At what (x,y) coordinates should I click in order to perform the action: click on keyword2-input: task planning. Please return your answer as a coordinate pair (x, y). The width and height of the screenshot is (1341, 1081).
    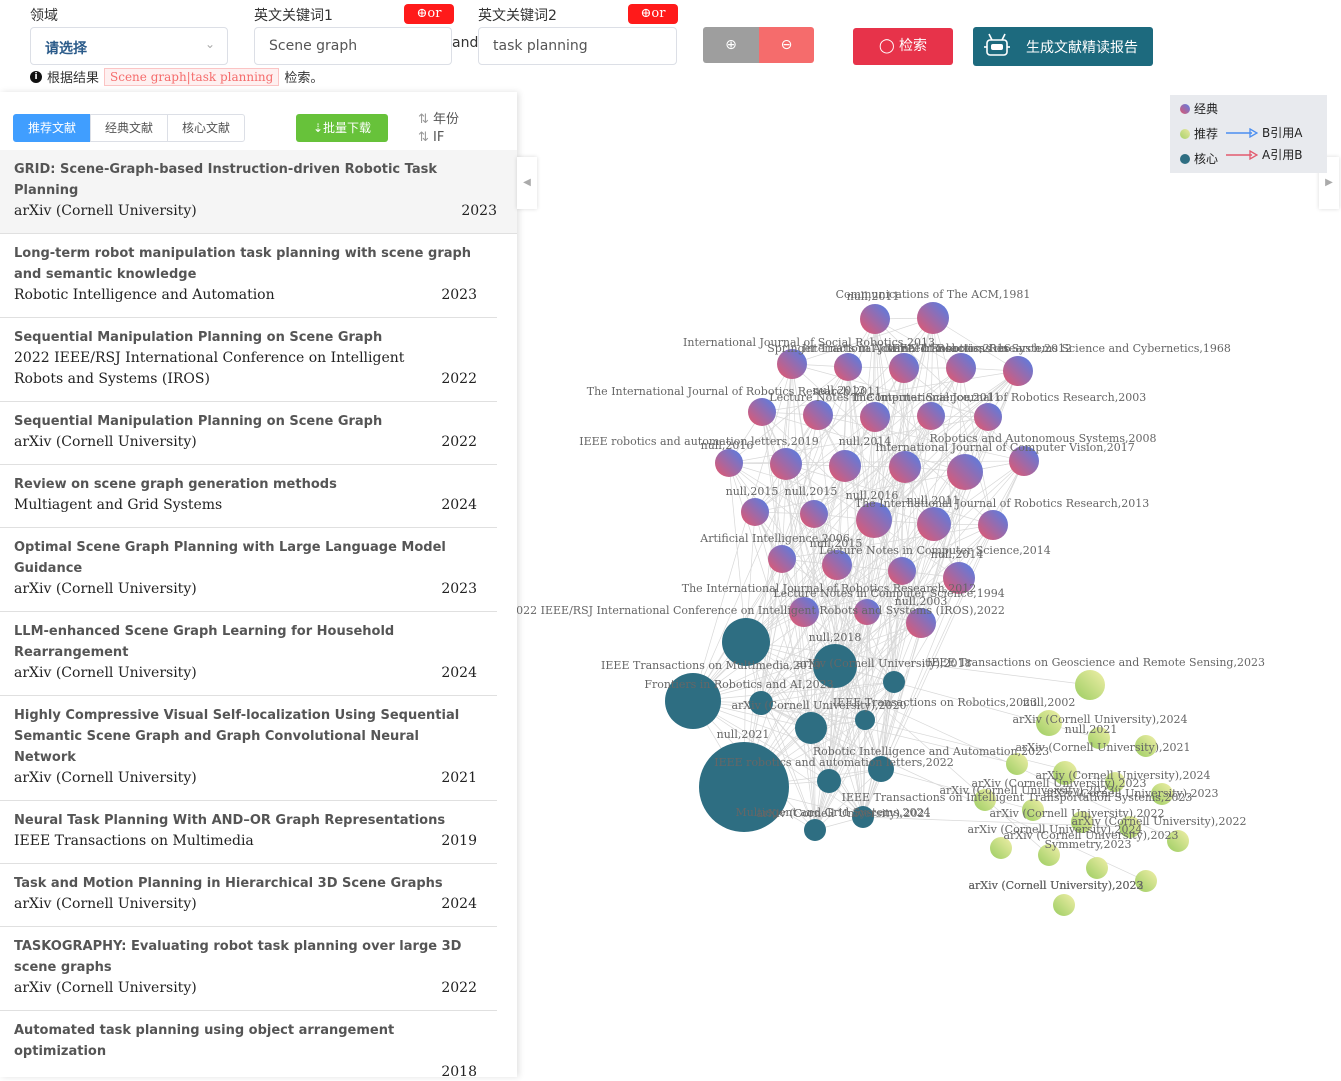
    Looking at the image, I should click on (577, 46).